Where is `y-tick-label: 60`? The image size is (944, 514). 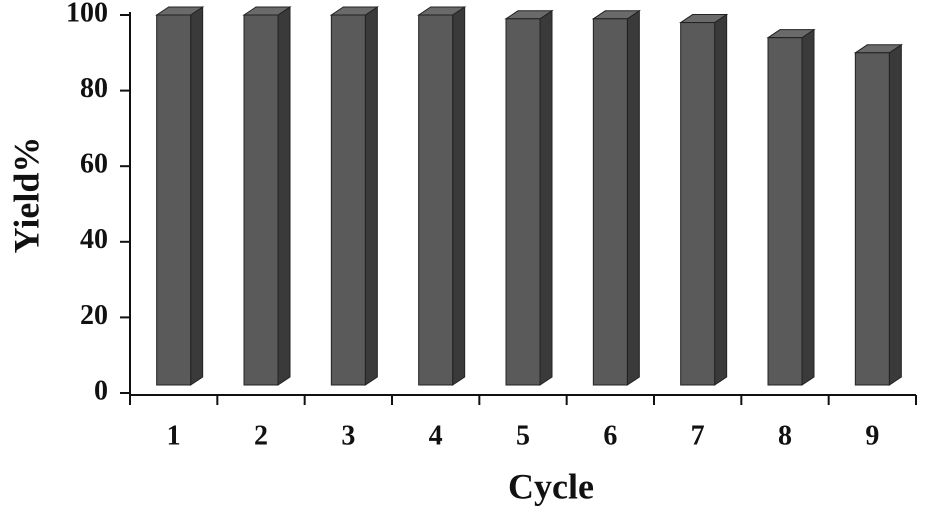 y-tick-label: 60 is located at coordinates (94, 164).